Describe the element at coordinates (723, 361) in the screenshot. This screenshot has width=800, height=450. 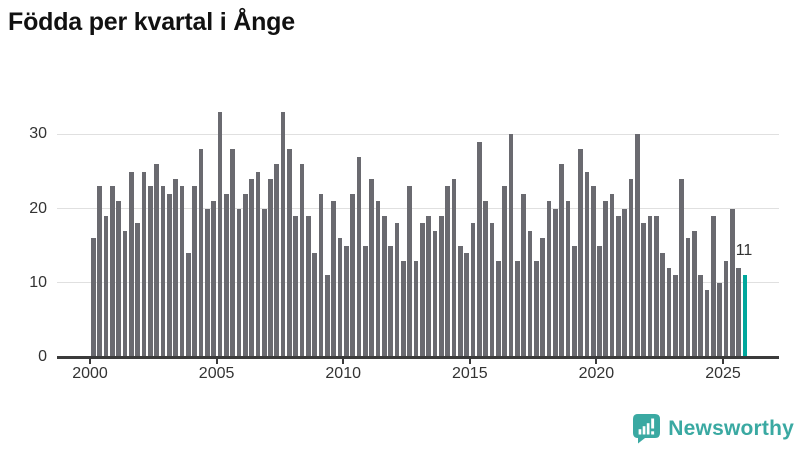
I see `x-axis-tick-2025` at that location.